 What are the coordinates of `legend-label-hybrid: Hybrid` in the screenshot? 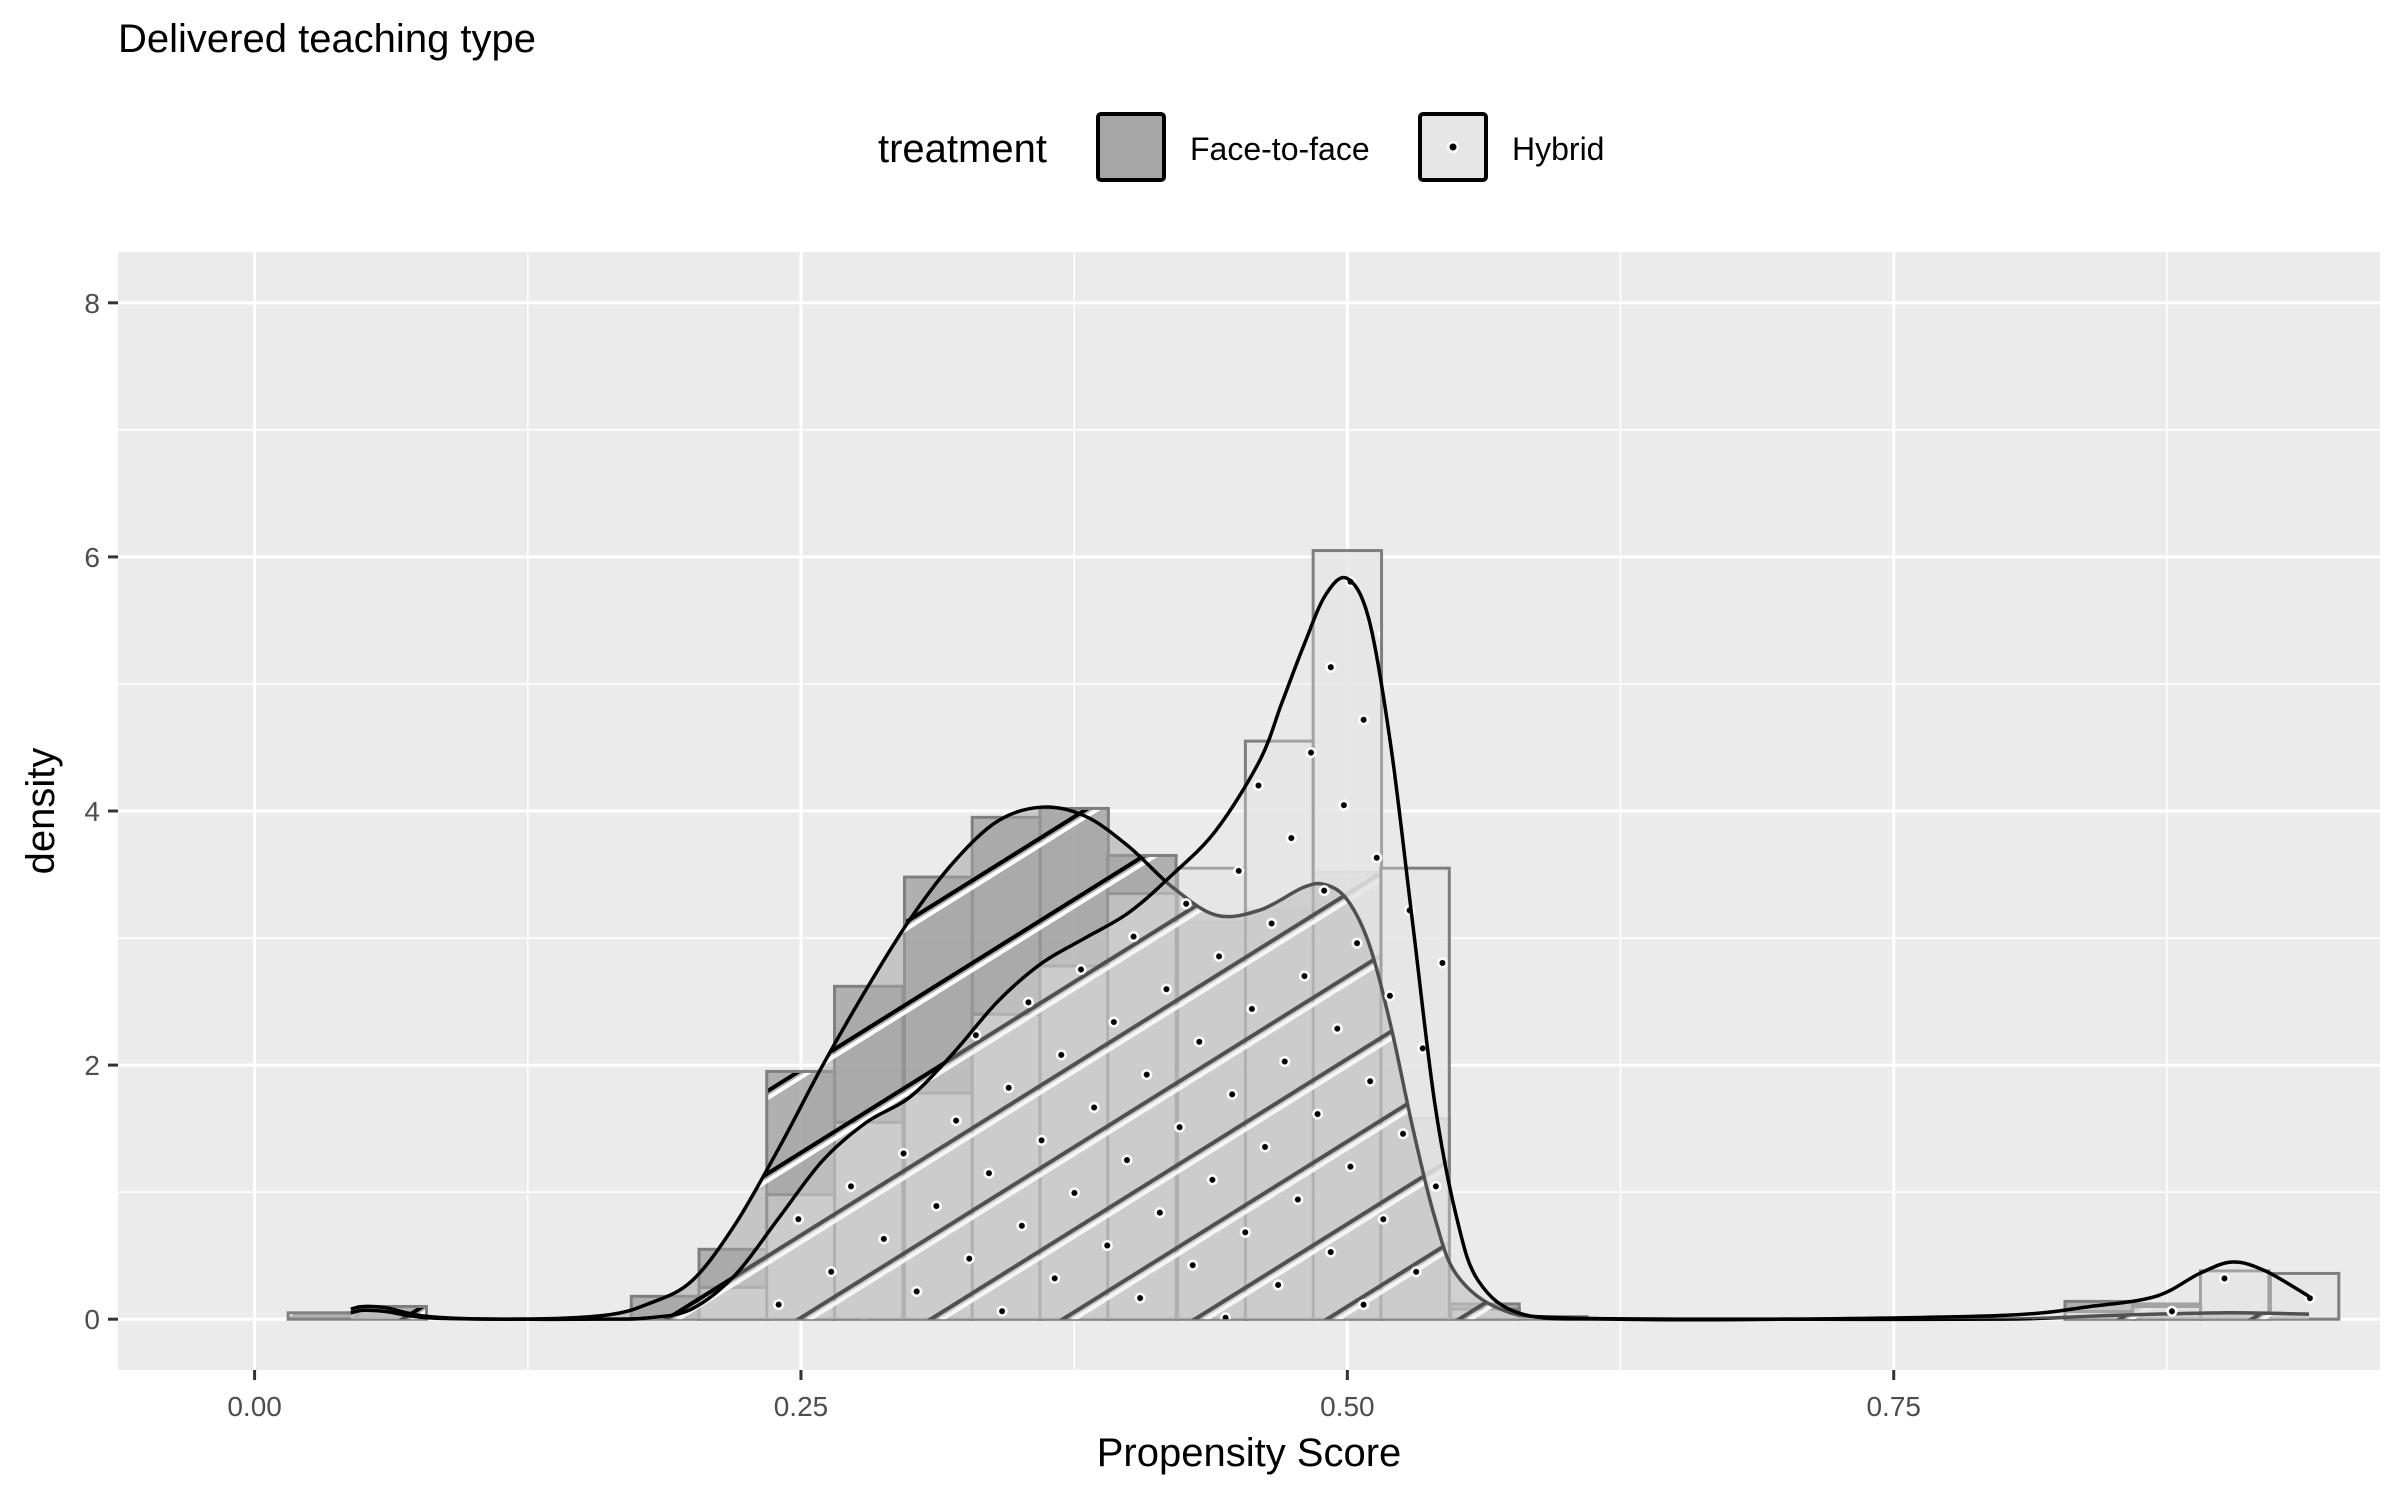 It's located at (1558, 149).